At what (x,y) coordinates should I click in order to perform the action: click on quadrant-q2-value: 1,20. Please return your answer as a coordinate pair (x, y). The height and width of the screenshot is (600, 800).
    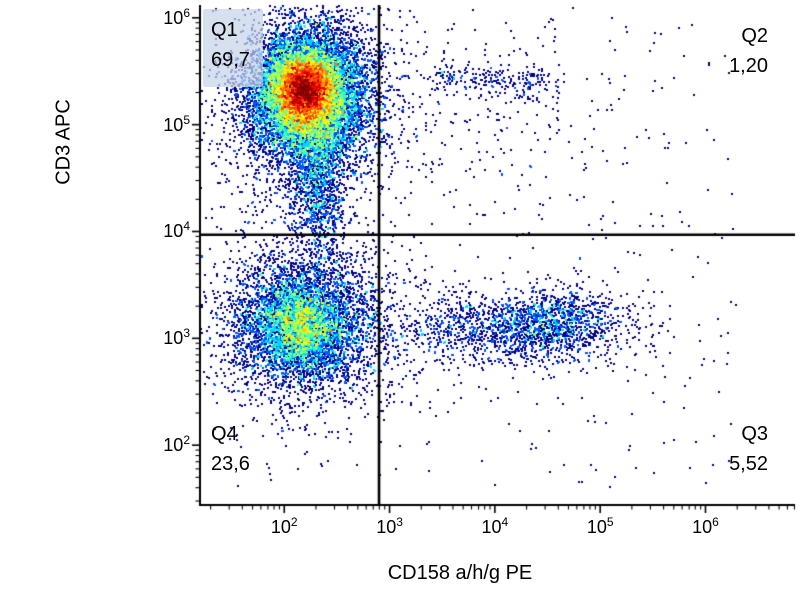
    Looking at the image, I should click on (748, 66).